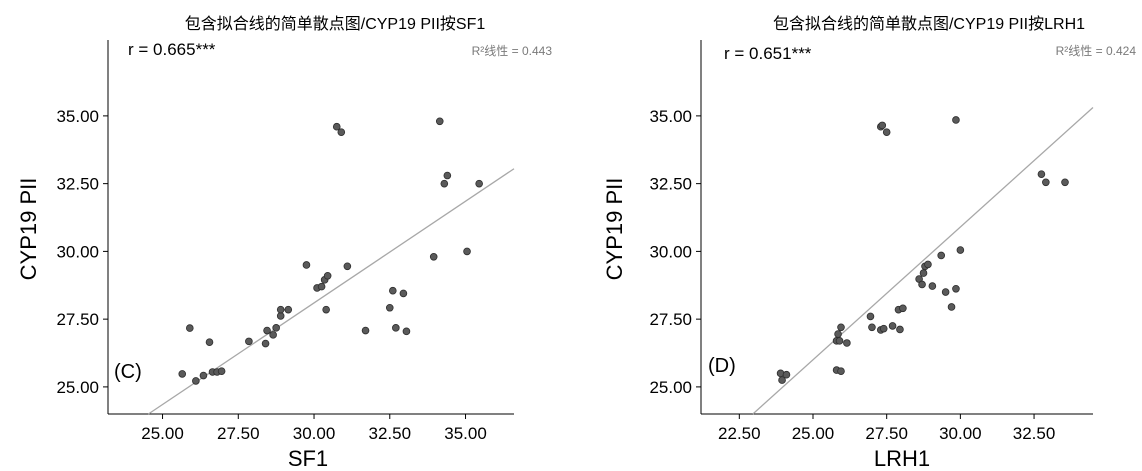  What do you see at coordinates (722, 366) in the screenshot?
I see `panel-label: (D)` at bounding box center [722, 366].